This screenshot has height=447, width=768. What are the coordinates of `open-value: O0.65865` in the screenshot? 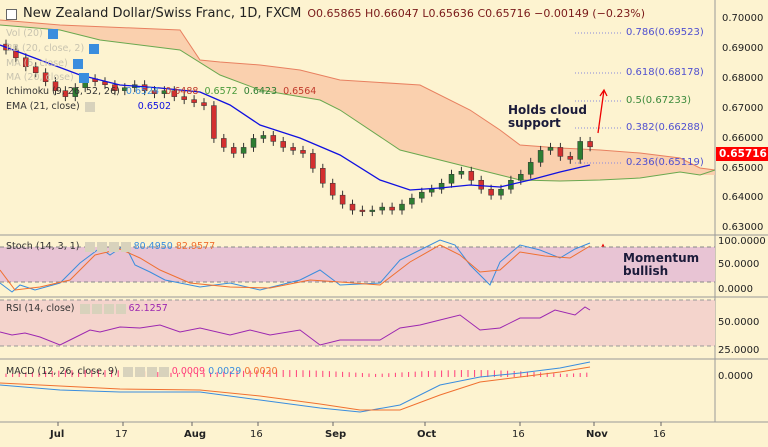 It's located at (334, 13).